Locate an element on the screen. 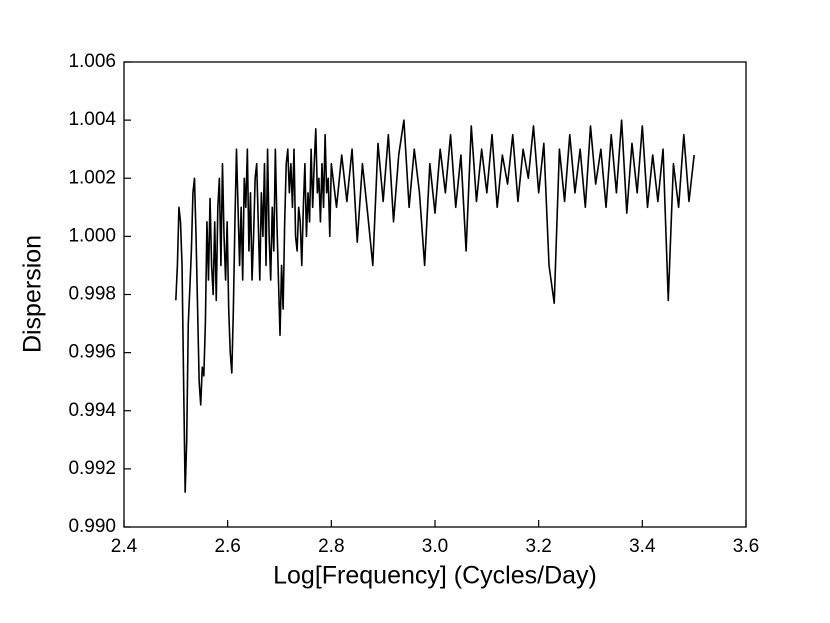 The height and width of the screenshot is (623, 830). x-tick-label: 2.8 is located at coordinates (331, 546).